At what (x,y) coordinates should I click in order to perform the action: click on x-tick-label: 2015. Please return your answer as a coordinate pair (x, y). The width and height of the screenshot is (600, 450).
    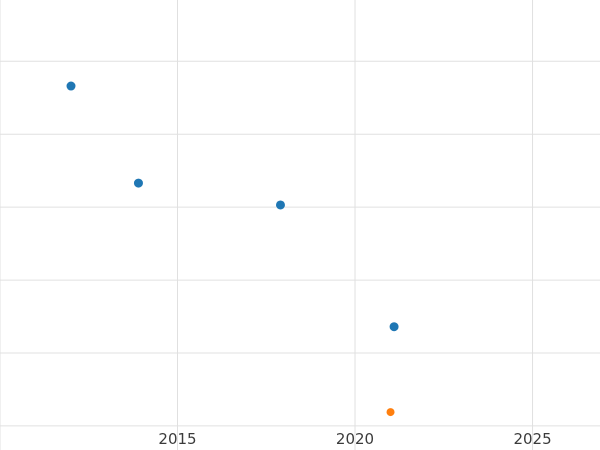
    Looking at the image, I should click on (177, 439).